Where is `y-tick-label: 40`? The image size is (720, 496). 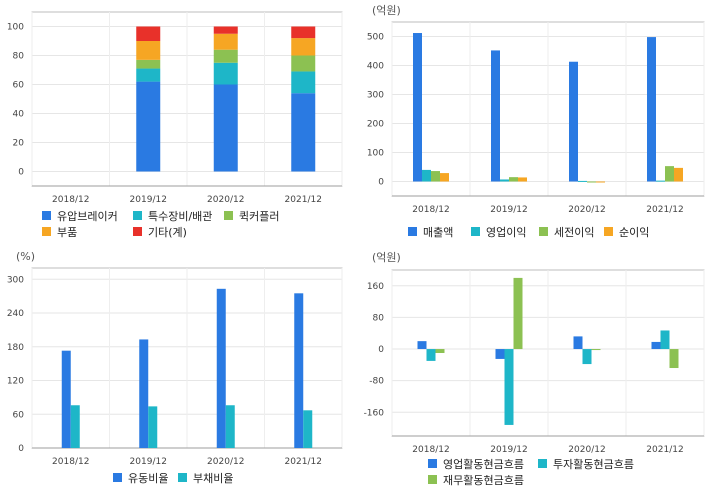
y-tick-label: 40 is located at coordinates (19, 115).